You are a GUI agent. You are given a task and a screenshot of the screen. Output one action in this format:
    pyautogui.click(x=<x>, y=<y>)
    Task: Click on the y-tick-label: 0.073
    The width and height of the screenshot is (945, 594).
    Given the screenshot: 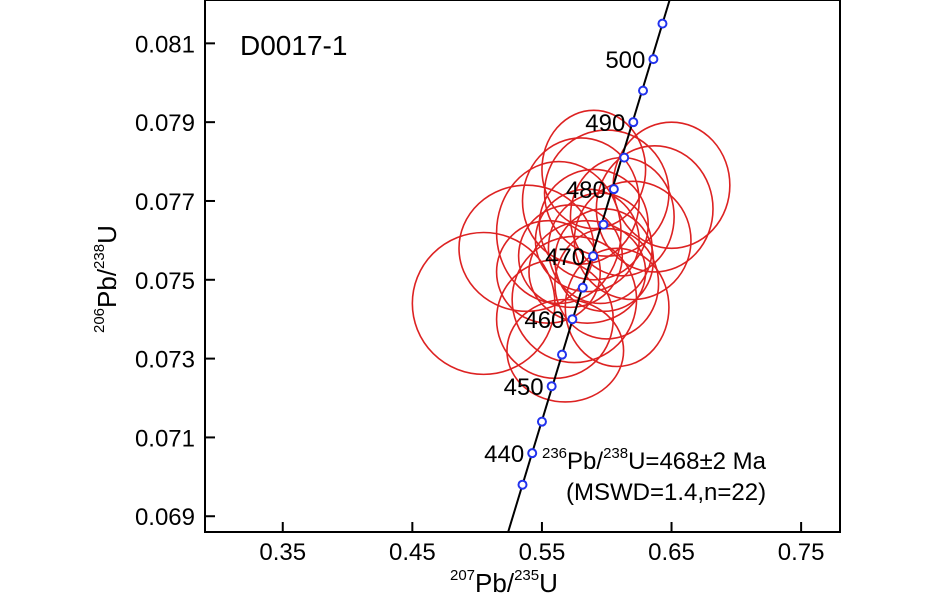 What is the action you would take?
    pyautogui.click(x=165, y=360)
    